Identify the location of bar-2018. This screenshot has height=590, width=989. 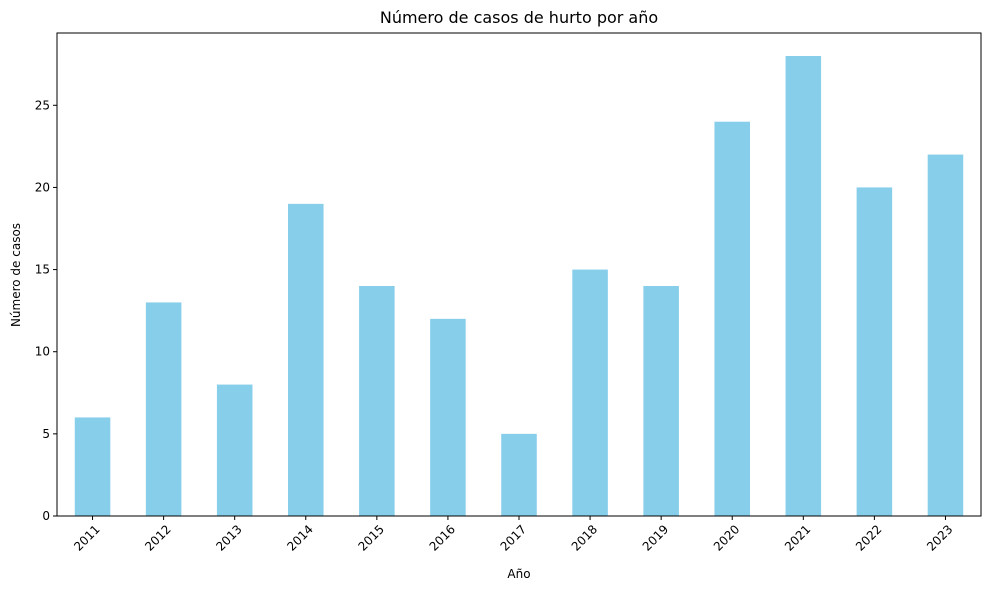
(590, 392).